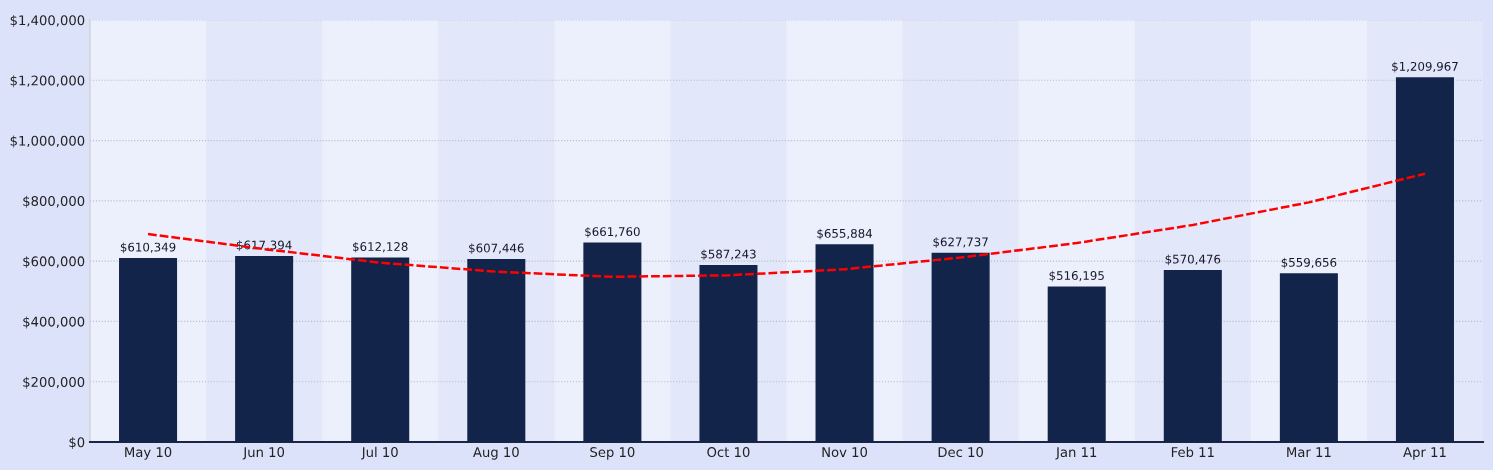 The height and width of the screenshot is (470, 1493). I want to click on data-label: $607,446, so click(496, 249).